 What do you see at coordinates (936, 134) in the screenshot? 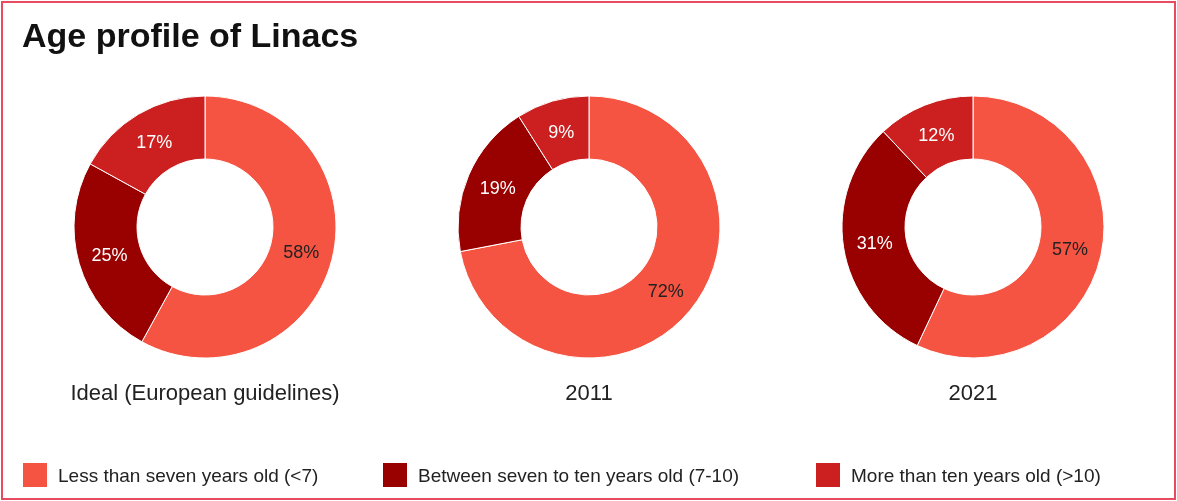
I see `data-label: 12%` at bounding box center [936, 134].